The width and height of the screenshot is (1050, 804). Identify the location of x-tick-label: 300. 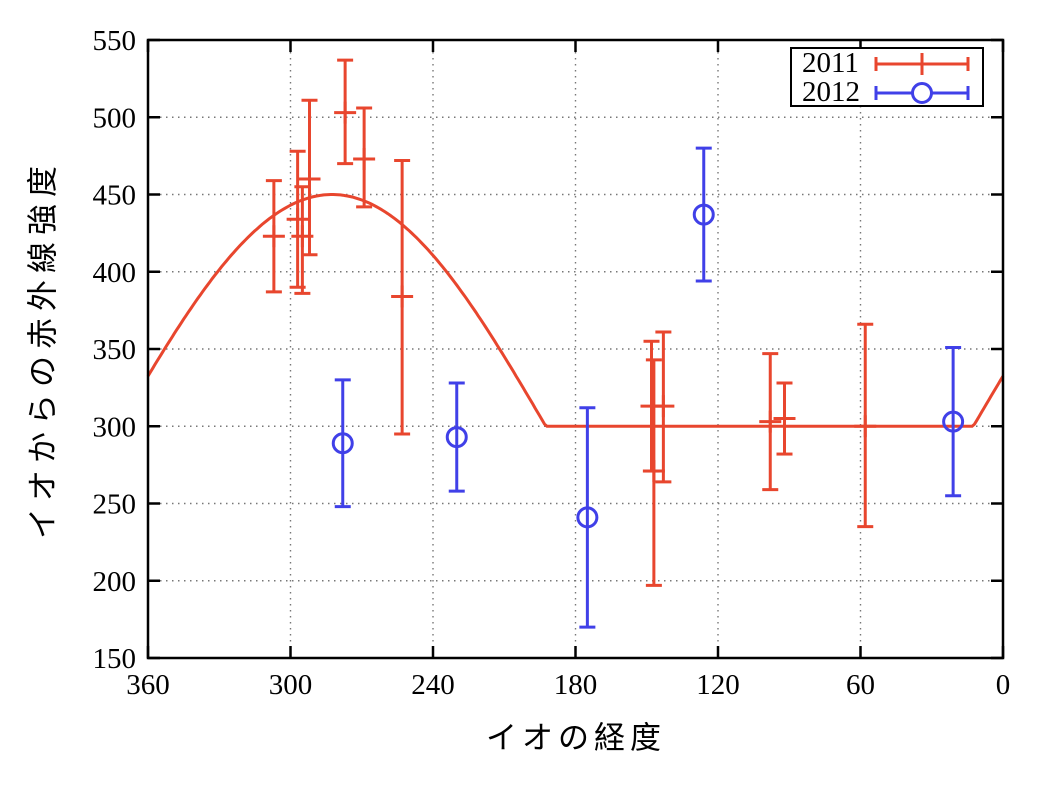
(291, 685).